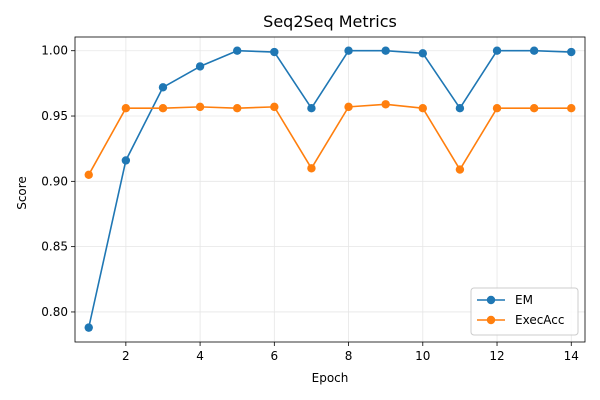 The width and height of the screenshot is (600, 400). What do you see at coordinates (200, 356) in the screenshot?
I see `x-tick-label: 4` at bounding box center [200, 356].